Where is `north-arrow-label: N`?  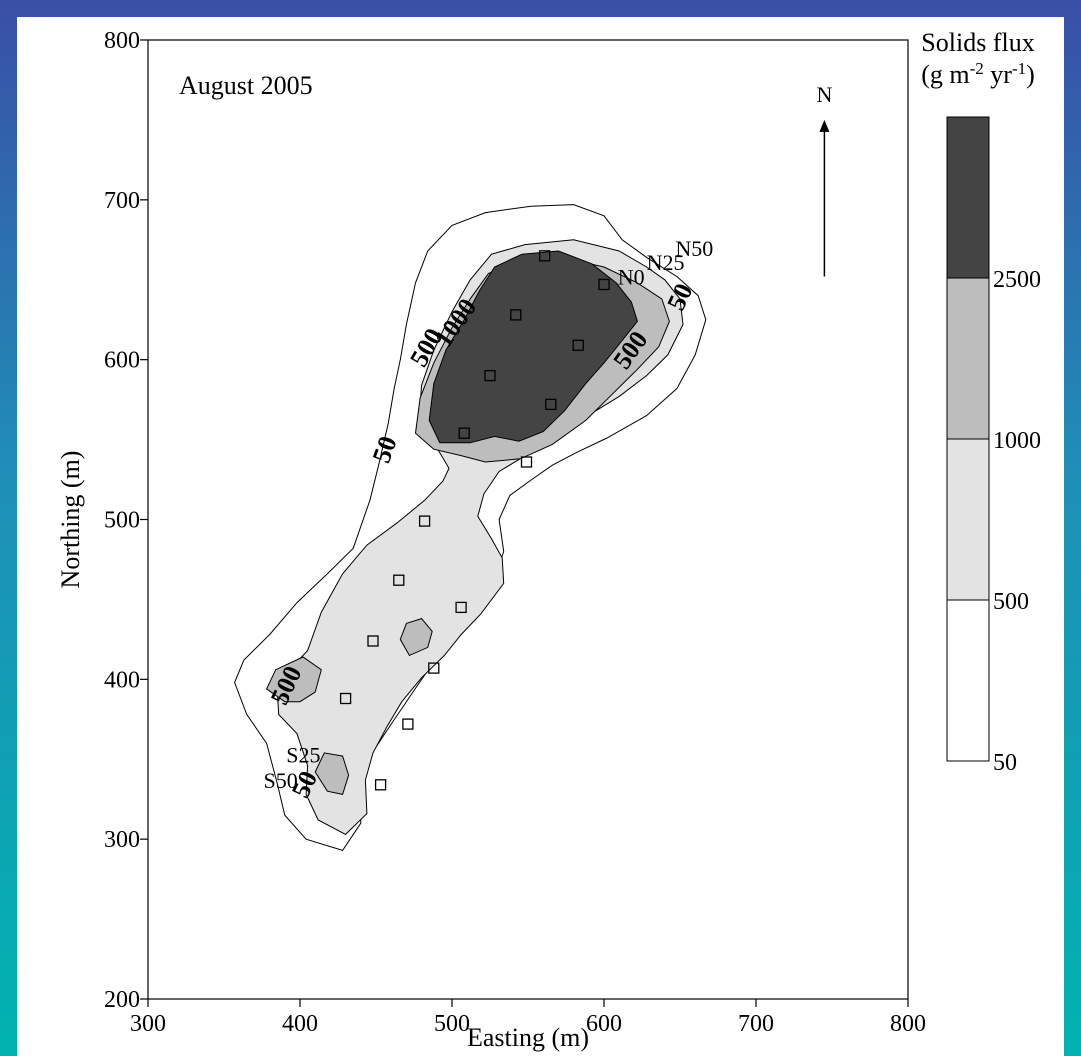
north-arrow-label: N is located at coordinates (824, 94).